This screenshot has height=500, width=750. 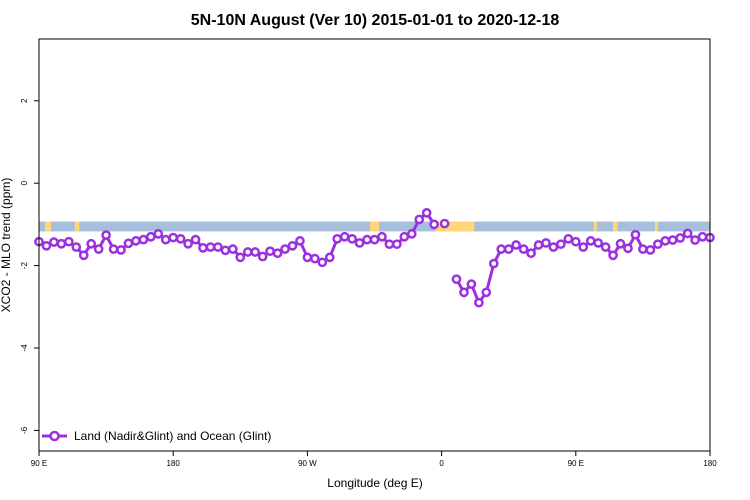 I want to click on legend: Land (Nadir&Glint) and Ocean (Glint), so click(x=156, y=436).